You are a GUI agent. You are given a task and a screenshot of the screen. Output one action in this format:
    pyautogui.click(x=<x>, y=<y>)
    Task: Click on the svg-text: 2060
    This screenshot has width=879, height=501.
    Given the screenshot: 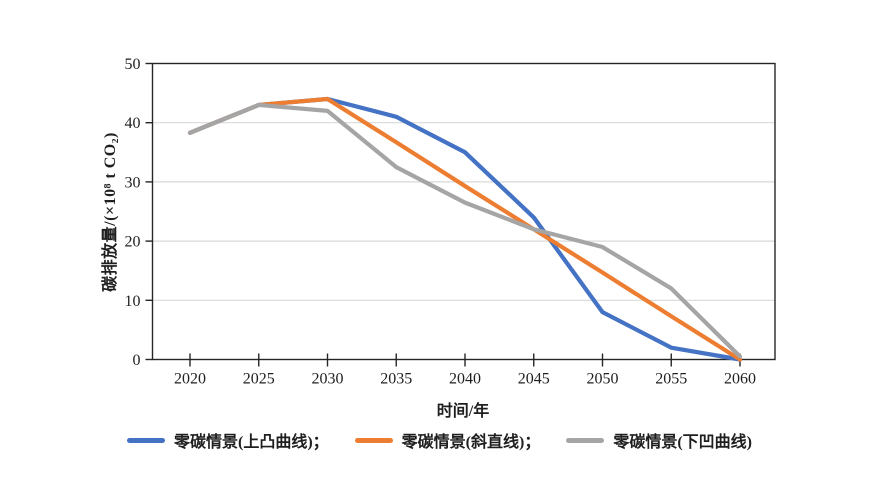 What is the action you would take?
    pyautogui.click(x=740, y=379)
    